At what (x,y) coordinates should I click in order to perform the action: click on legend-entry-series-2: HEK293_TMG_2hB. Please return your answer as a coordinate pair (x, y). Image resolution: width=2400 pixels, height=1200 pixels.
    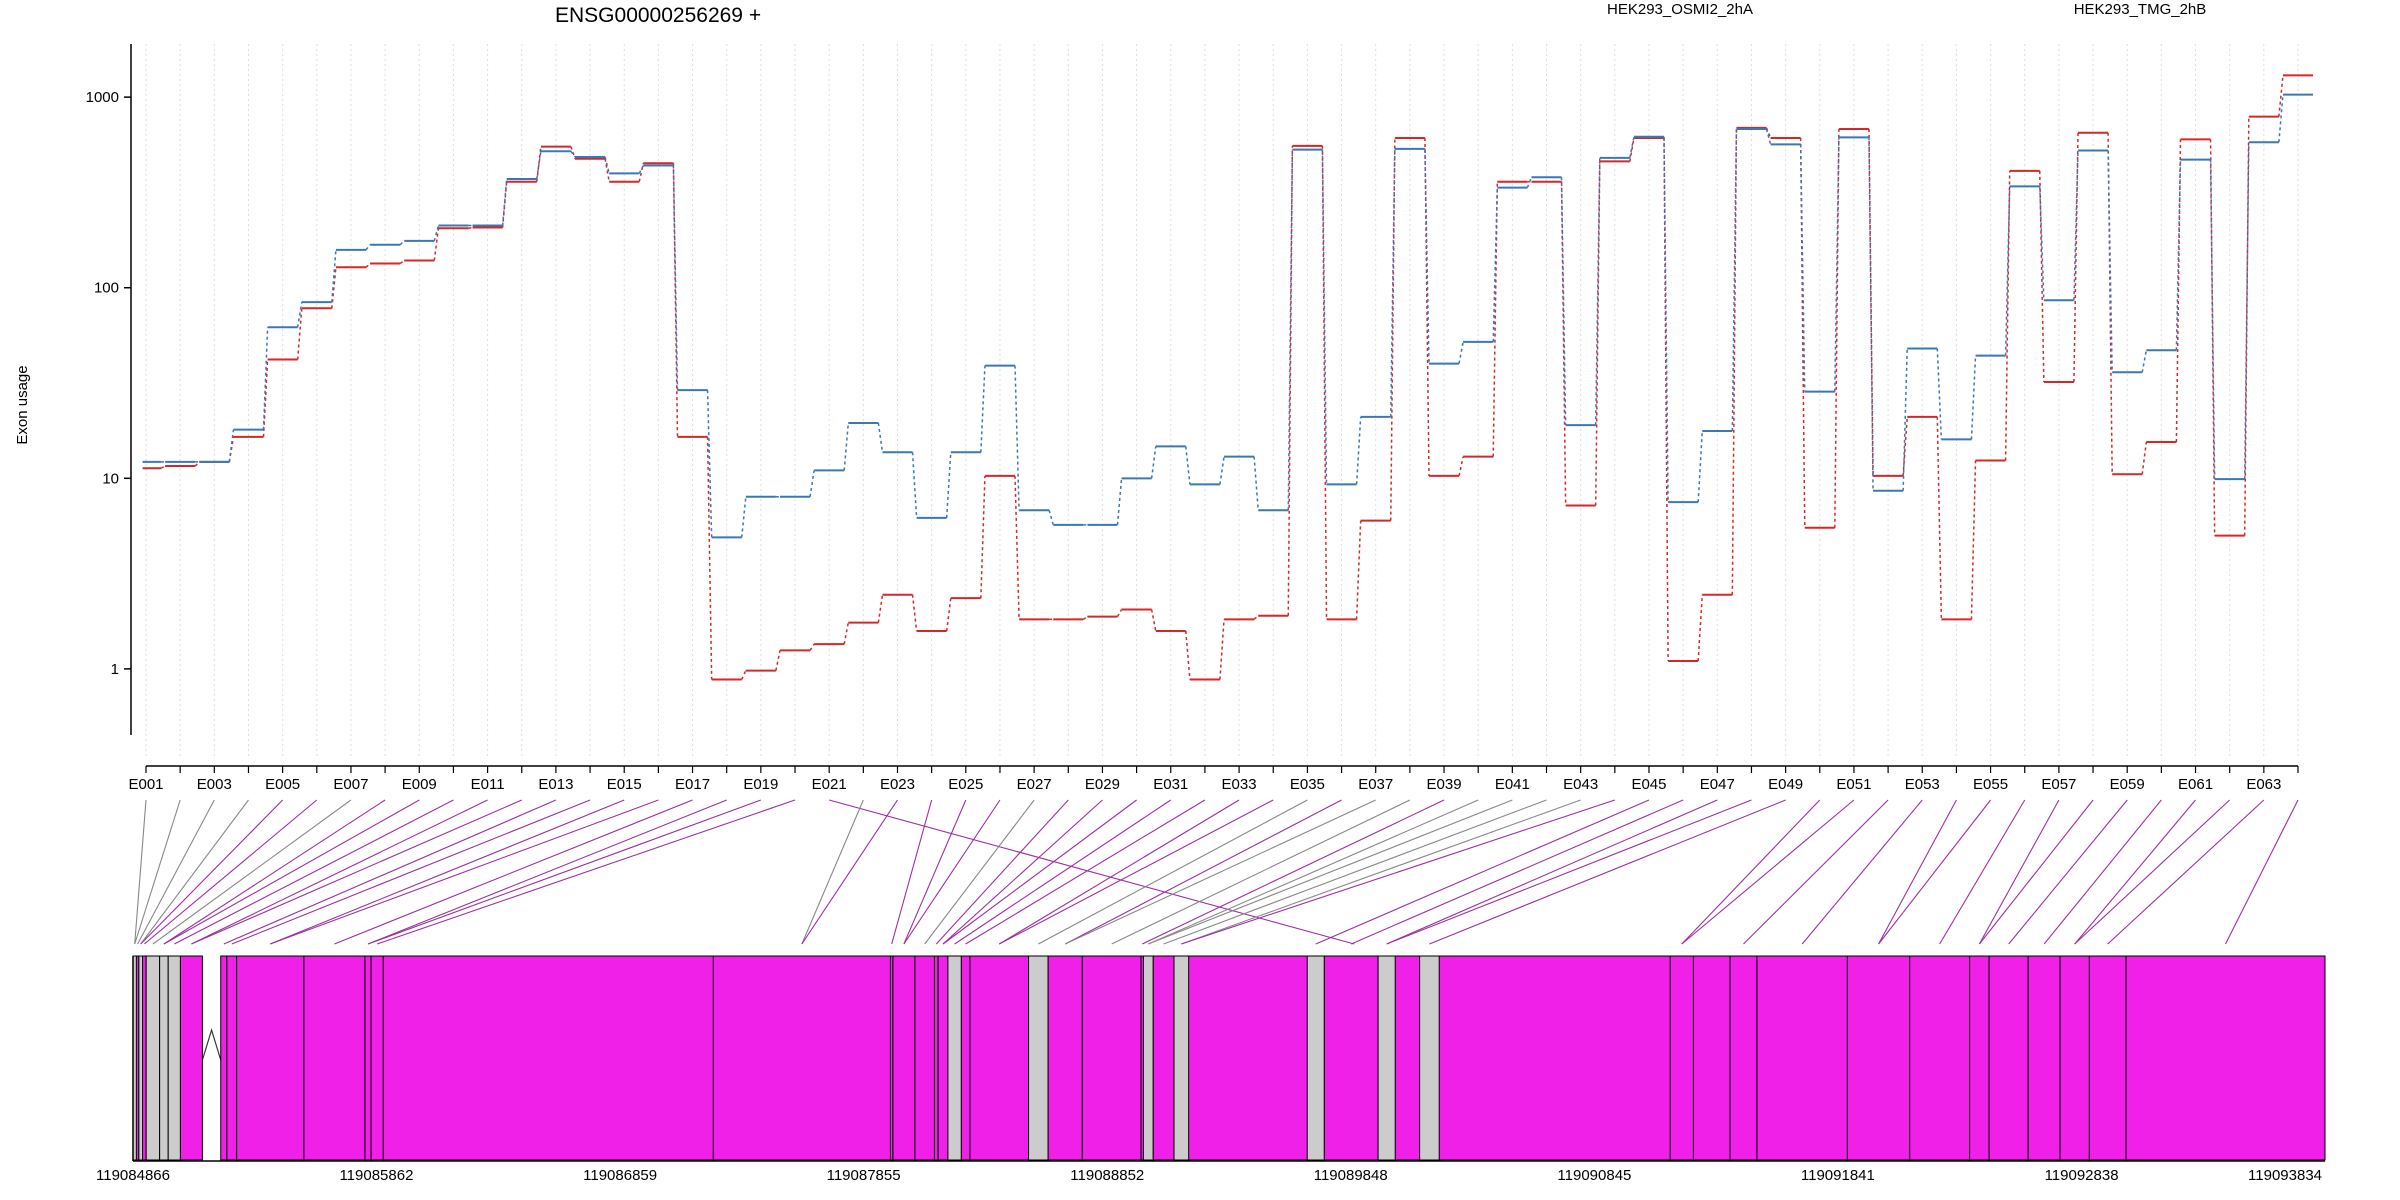
    Looking at the image, I should click on (2140, 9).